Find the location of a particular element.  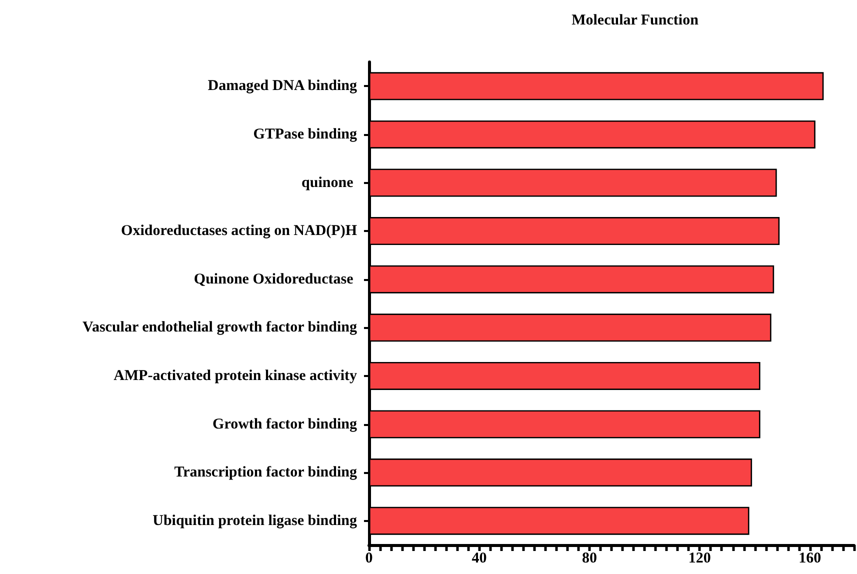

y-tick-label: Transcription factor binding is located at coordinates (266, 472).